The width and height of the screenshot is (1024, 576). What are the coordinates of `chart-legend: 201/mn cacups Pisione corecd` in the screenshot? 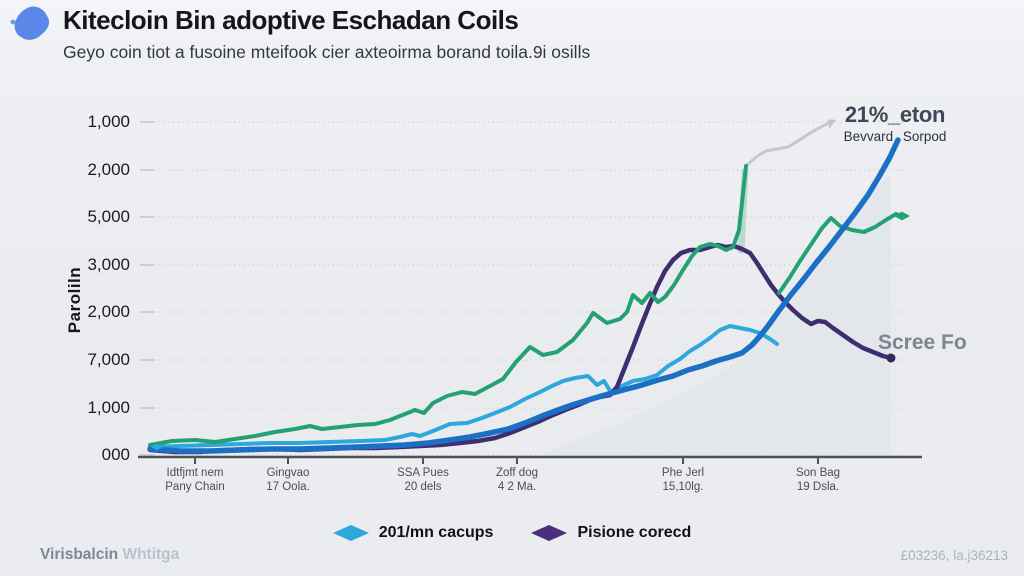 It's located at (512, 533).